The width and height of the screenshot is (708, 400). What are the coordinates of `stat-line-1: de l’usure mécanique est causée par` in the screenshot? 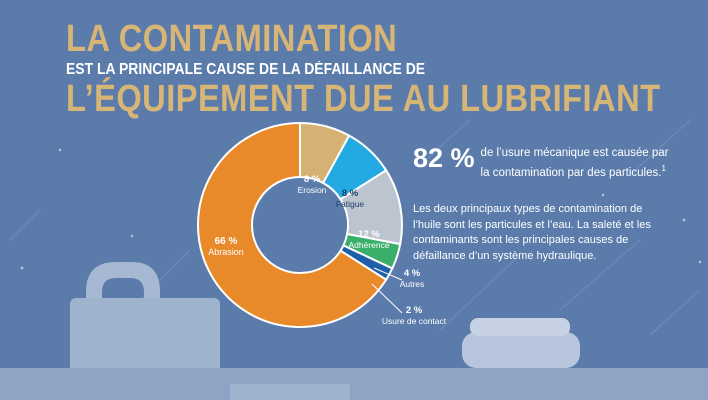 It's located at (574, 153).